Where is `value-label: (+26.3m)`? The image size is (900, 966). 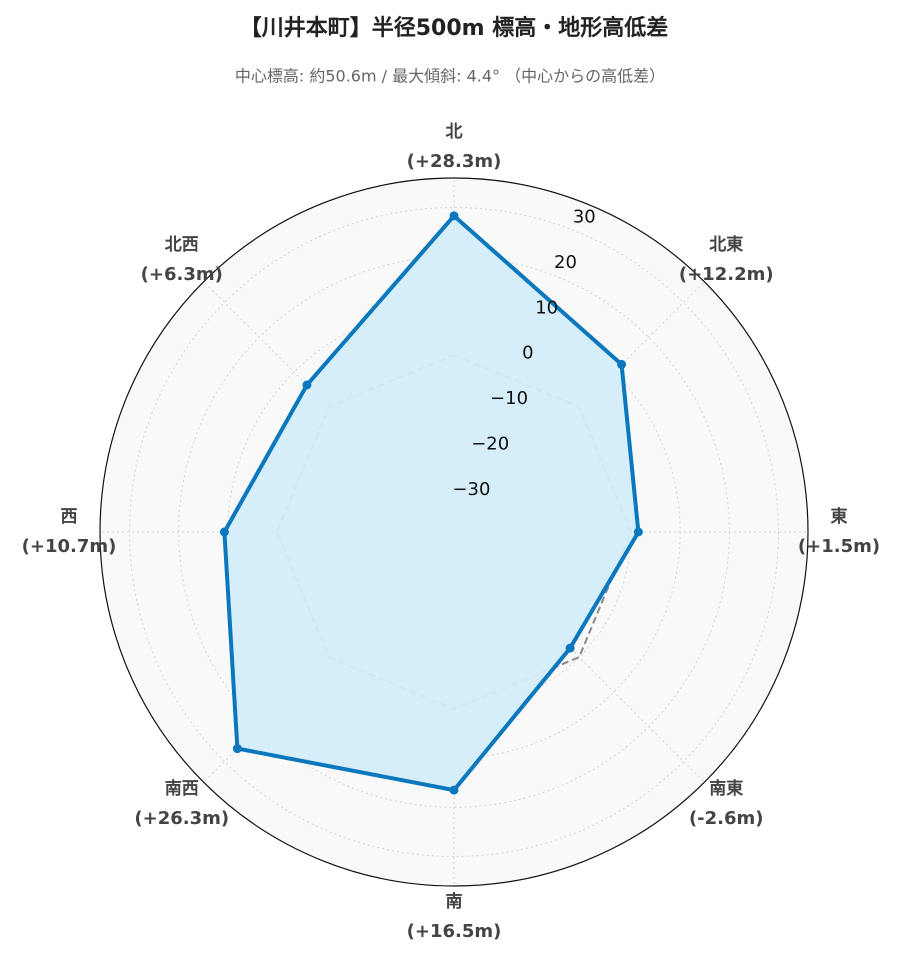
value-label: (+26.3m) is located at coordinates (181, 818).